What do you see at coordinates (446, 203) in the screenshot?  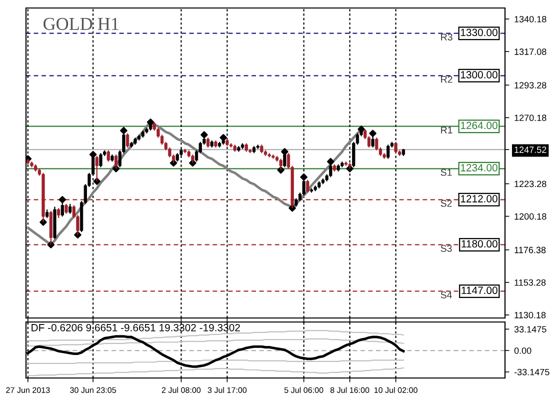 I see `ref-line-label: S2` at bounding box center [446, 203].